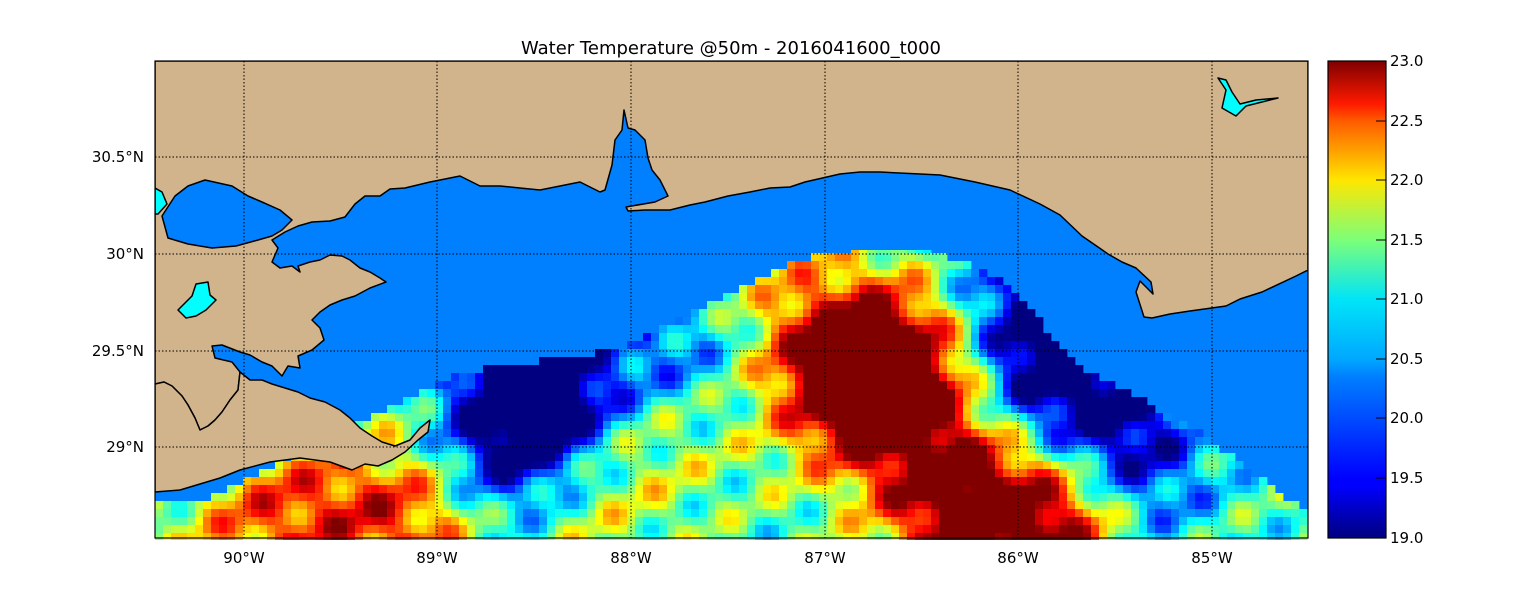  Describe the element at coordinates (197, 300) in the screenshot. I see `lake-salvador` at that location.